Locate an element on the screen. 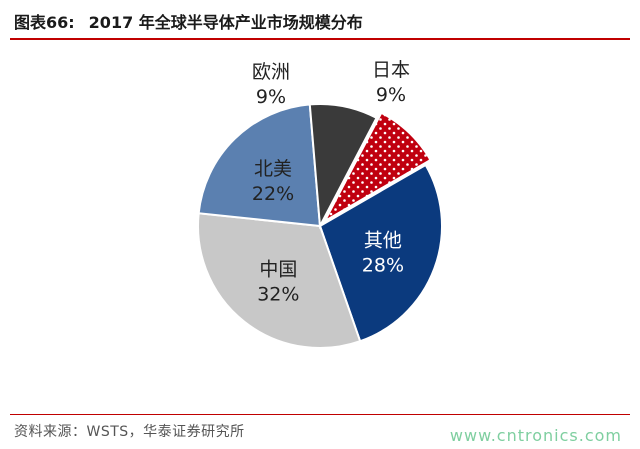 This screenshot has height=449, width=640. slice-value-china: 32% is located at coordinates (278, 295).